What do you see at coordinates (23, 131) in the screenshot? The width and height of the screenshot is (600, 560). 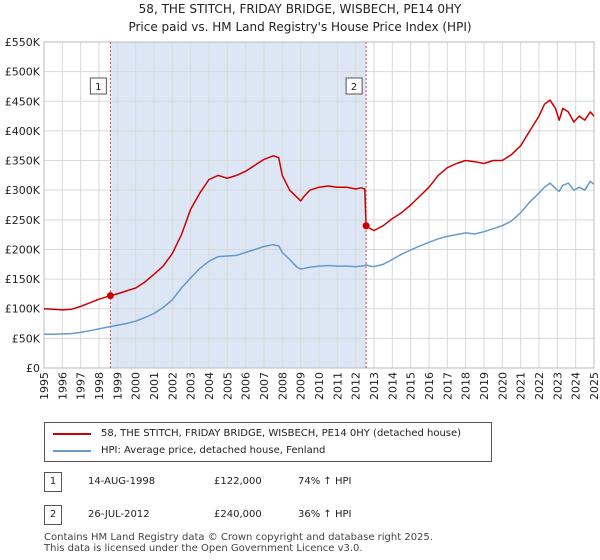 I see `y-tick-label: £400K` at bounding box center [23, 131].